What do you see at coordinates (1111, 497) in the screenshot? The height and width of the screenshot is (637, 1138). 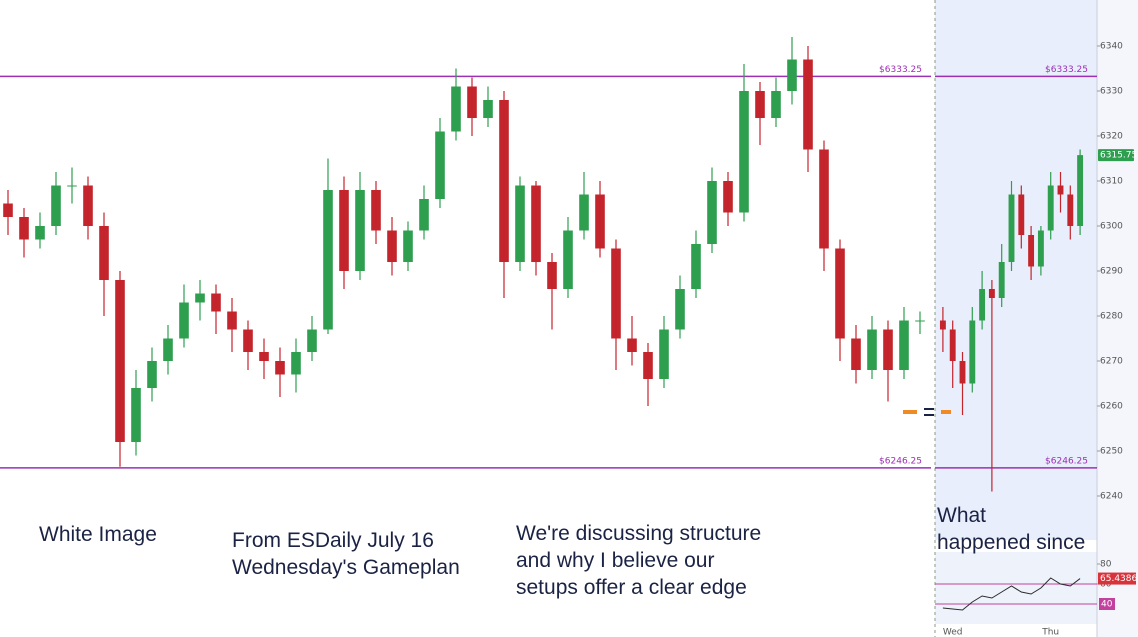 I see `y-tick-label: 6240` at bounding box center [1111, 497].